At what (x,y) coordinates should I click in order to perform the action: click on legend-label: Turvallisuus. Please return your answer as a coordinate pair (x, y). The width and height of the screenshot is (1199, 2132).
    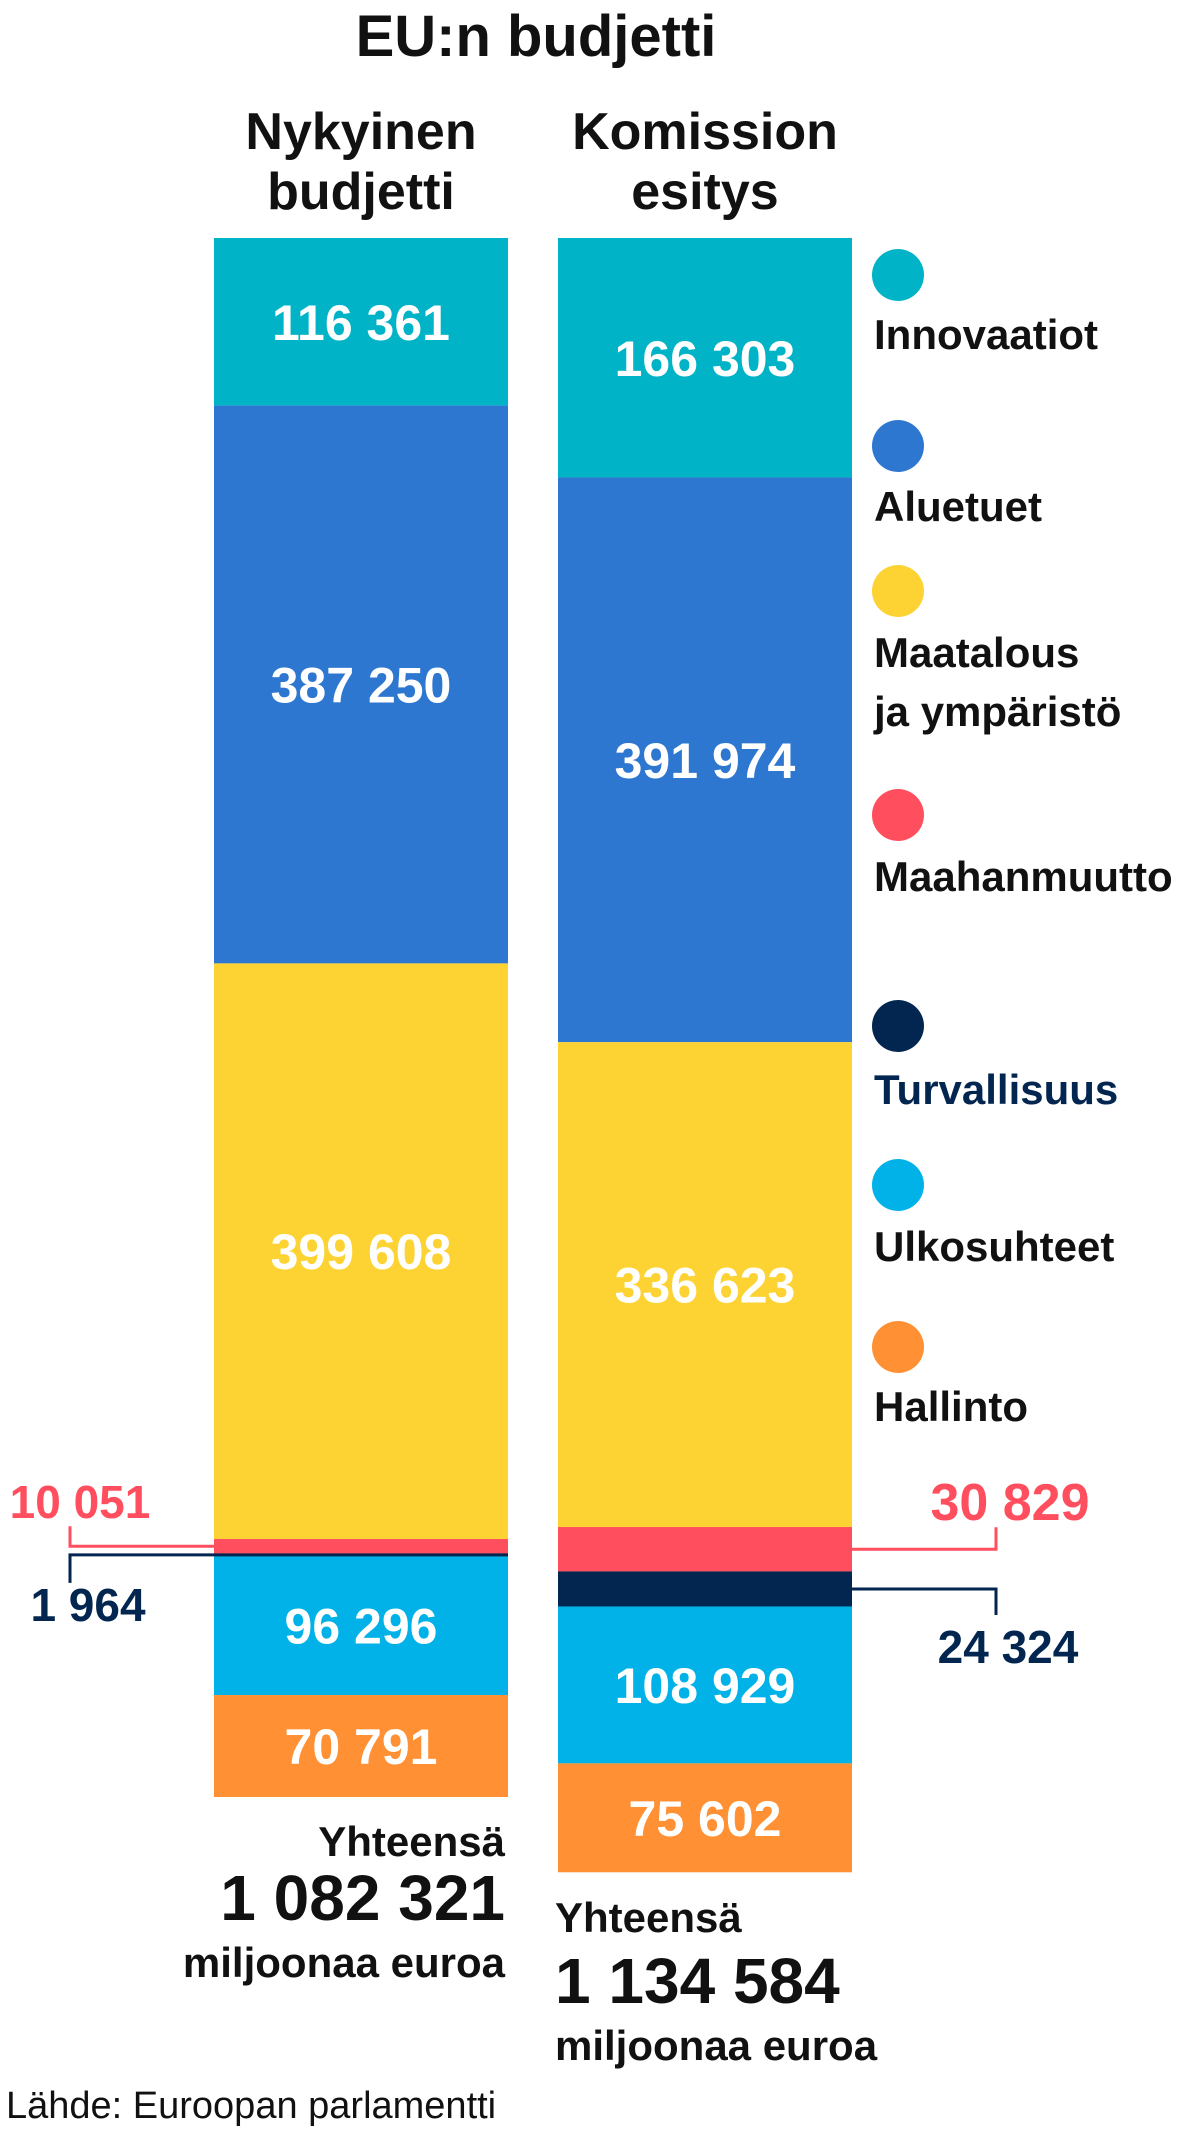
    Looking at the image, I should click on (996, 1089).